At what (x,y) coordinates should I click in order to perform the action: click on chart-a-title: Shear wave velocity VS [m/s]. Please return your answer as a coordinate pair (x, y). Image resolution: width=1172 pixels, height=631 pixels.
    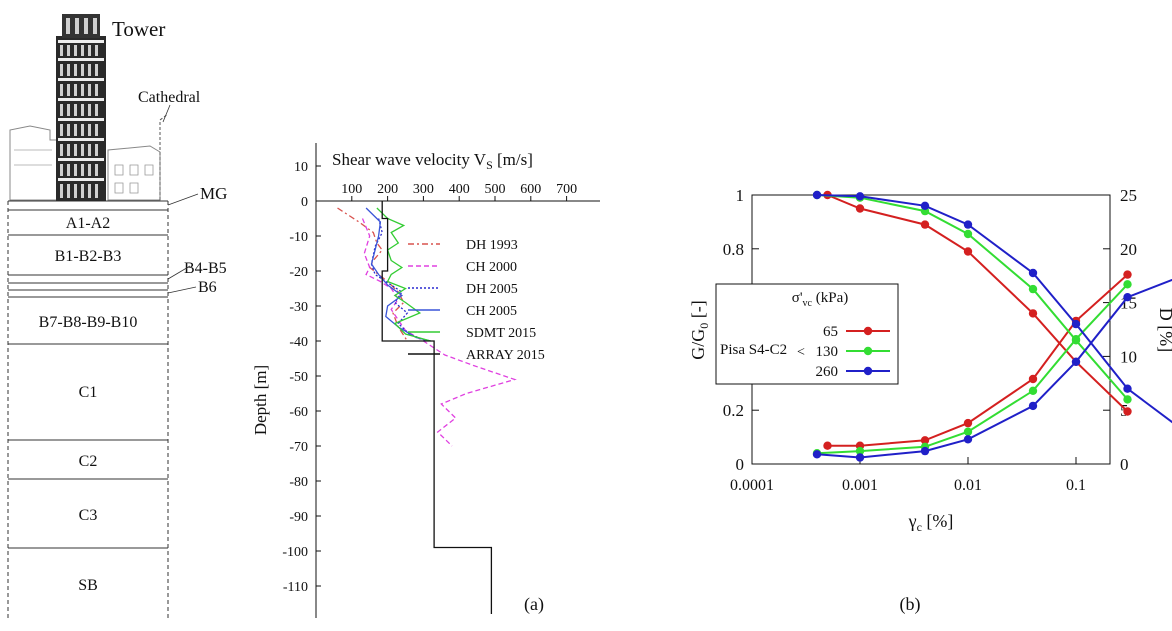
    Looking at the image, I should click on (432, 161).